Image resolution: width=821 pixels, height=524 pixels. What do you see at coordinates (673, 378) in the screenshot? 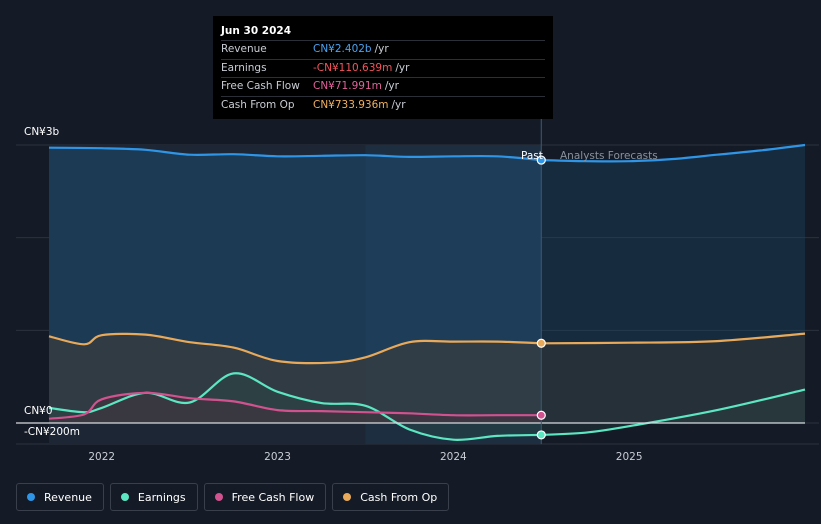
I see `cash-from-op-forecast-area` at bounding box center [673, 378].